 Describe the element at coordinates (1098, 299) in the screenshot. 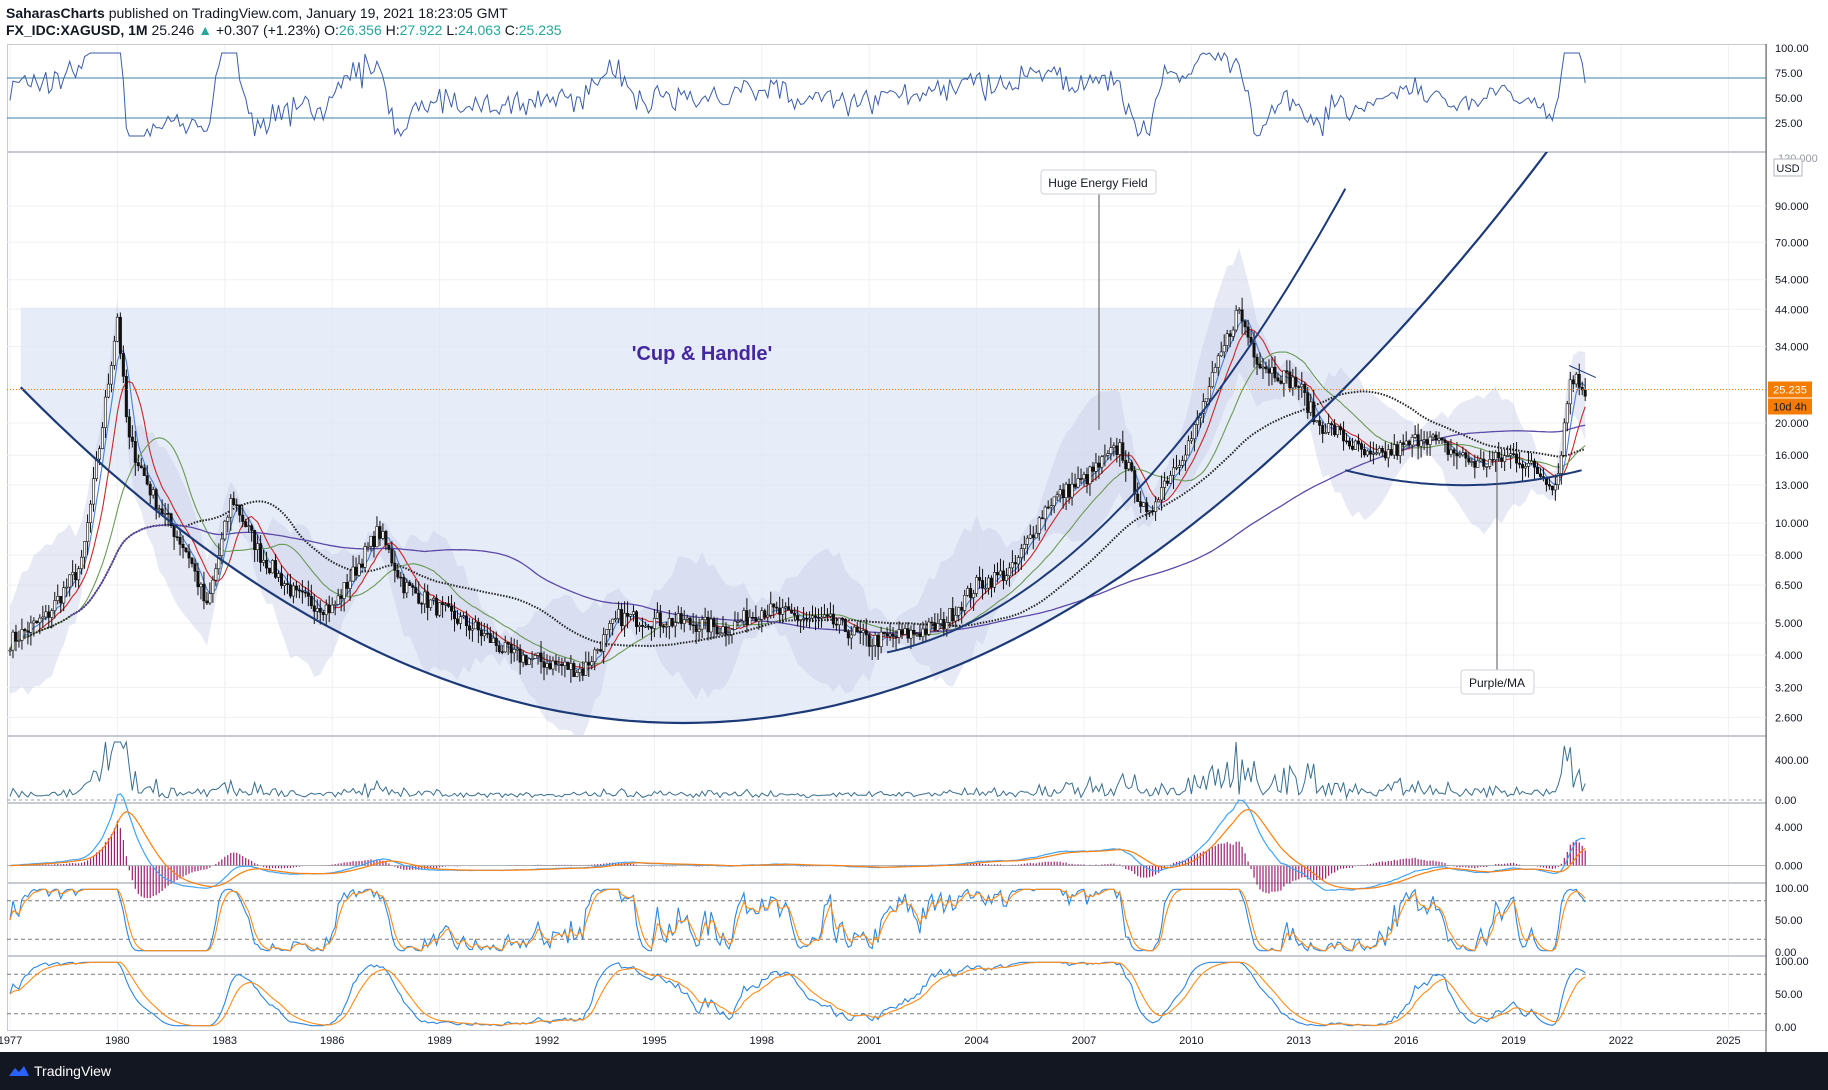

I see `energy-field-annotation: Huge Energy Field` at that location.